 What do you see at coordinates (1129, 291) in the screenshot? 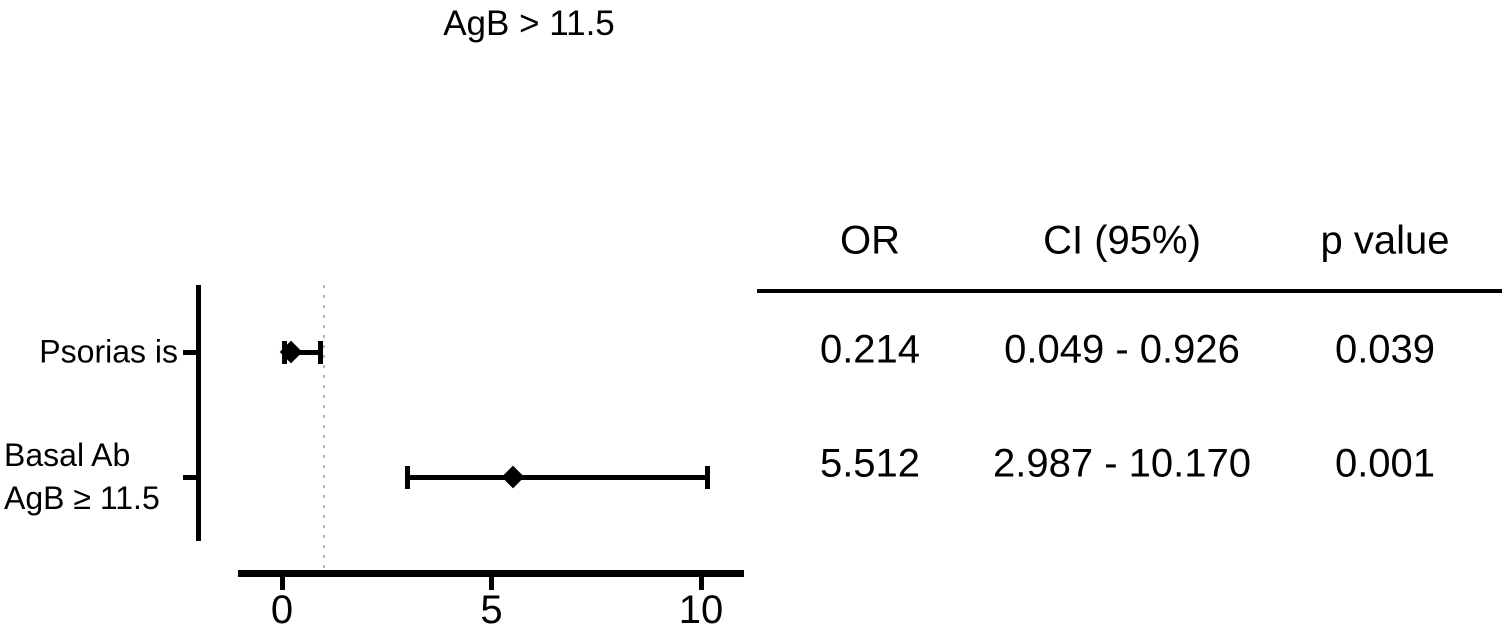
I see `table-header-rule` at bounding box center [1129, 291].